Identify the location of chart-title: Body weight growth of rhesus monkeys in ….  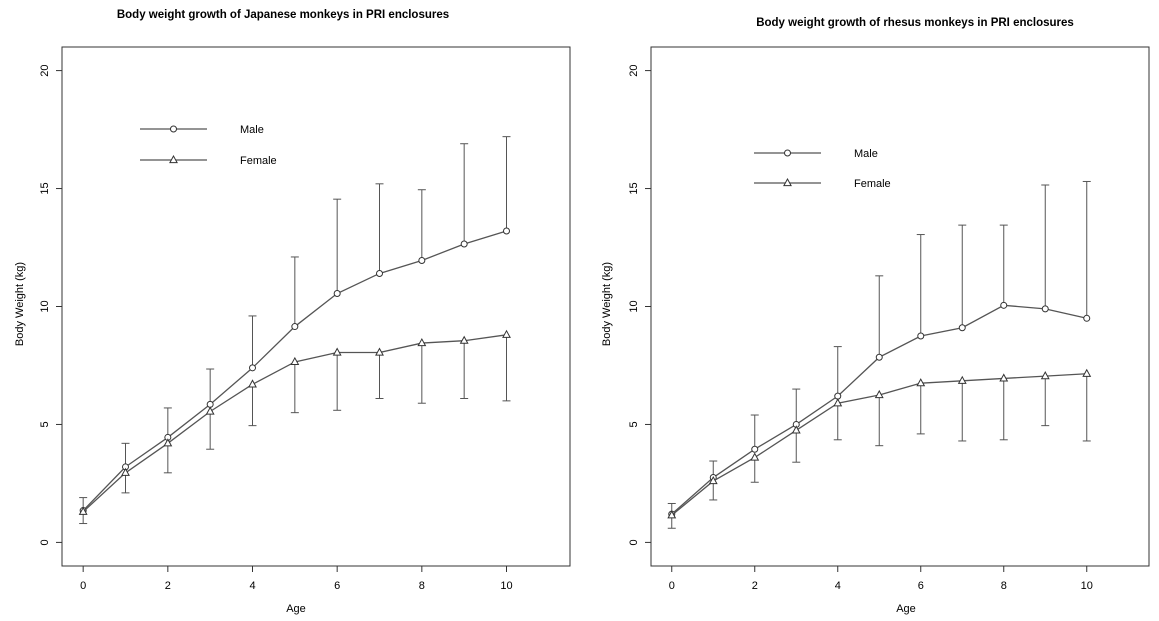
(915, 23).